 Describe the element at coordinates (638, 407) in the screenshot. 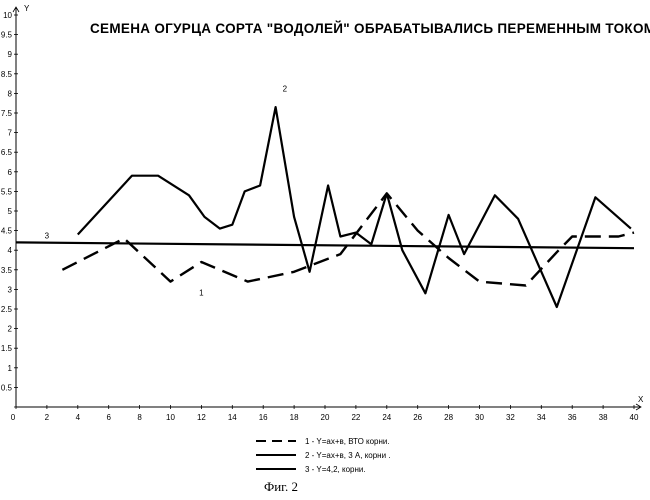

I see `x-axis-arrow-icon` at that location.